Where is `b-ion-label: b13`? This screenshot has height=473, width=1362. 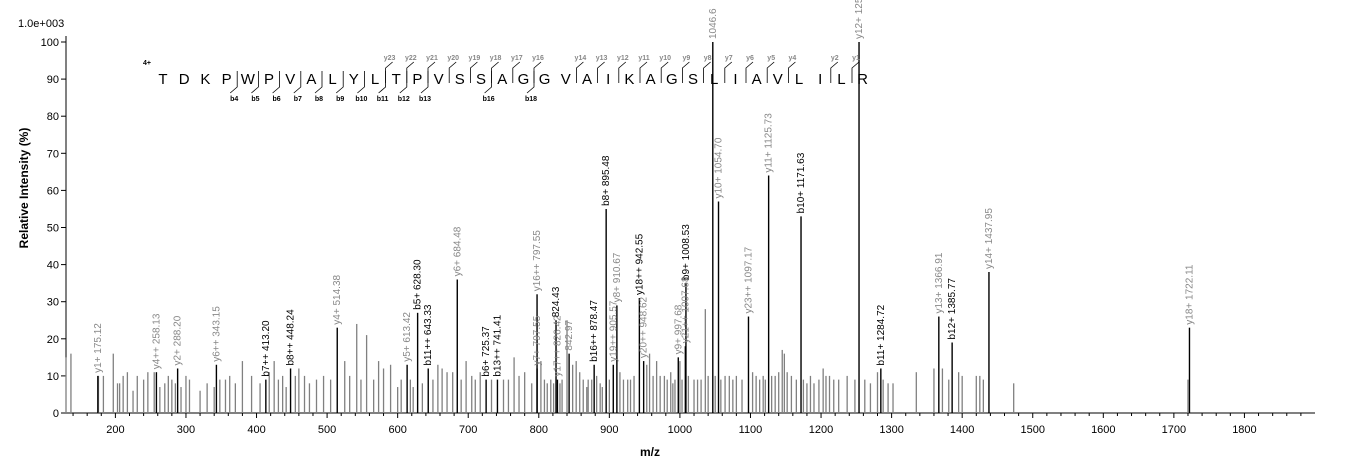
b-ion-label: b13 is located at coordinates (425, 99).